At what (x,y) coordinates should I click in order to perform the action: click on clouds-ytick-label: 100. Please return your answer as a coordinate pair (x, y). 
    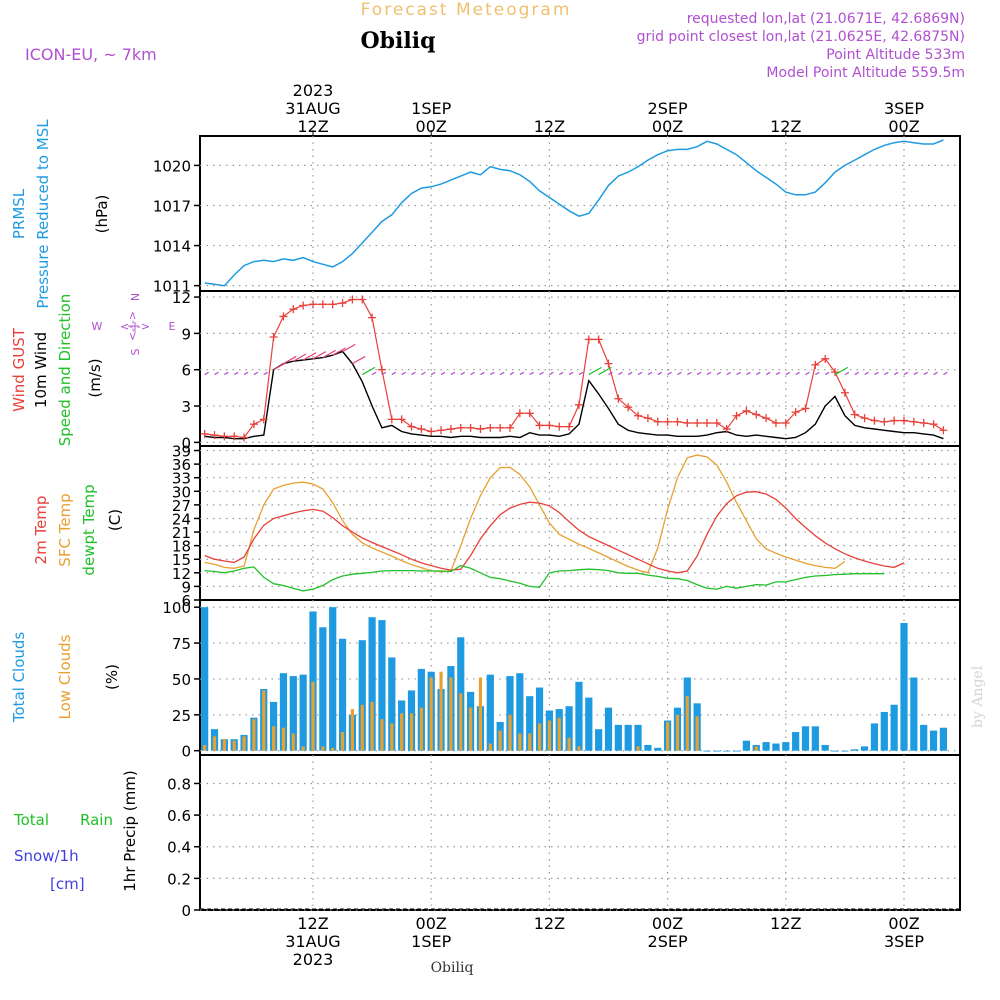
    Looking at the image, I should click on (176, 608).